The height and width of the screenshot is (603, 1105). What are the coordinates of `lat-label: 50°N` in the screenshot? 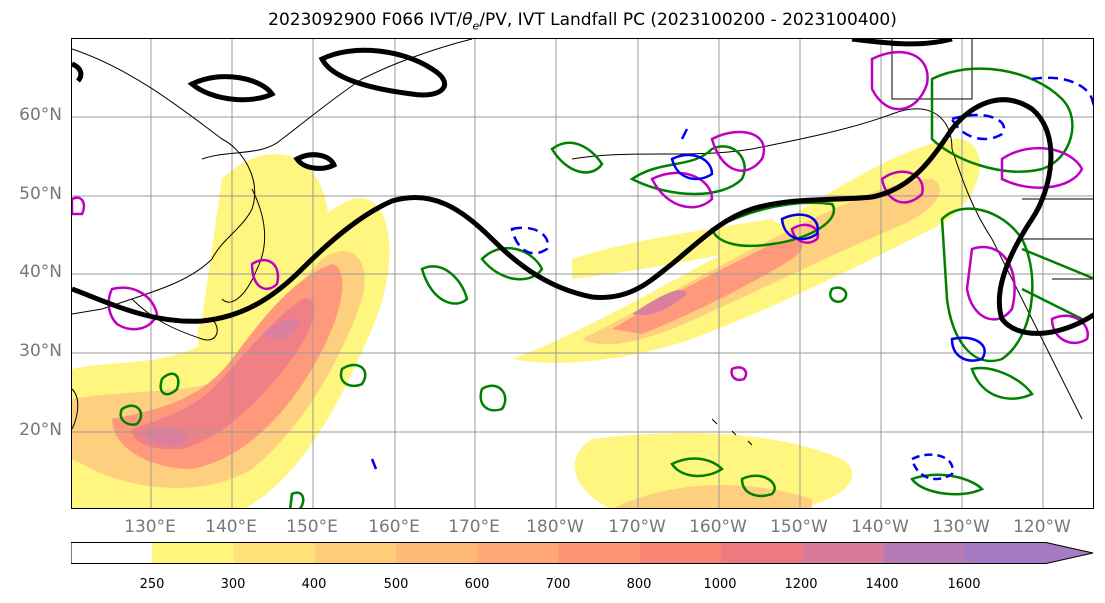 It's located at (40, 194).